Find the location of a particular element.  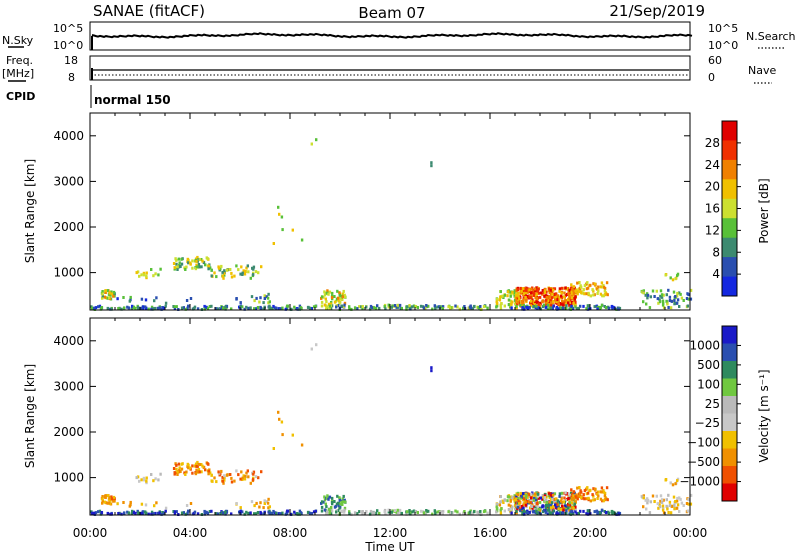

velocity-y-tick-label: 4000 is located at coordinates (68, 341).